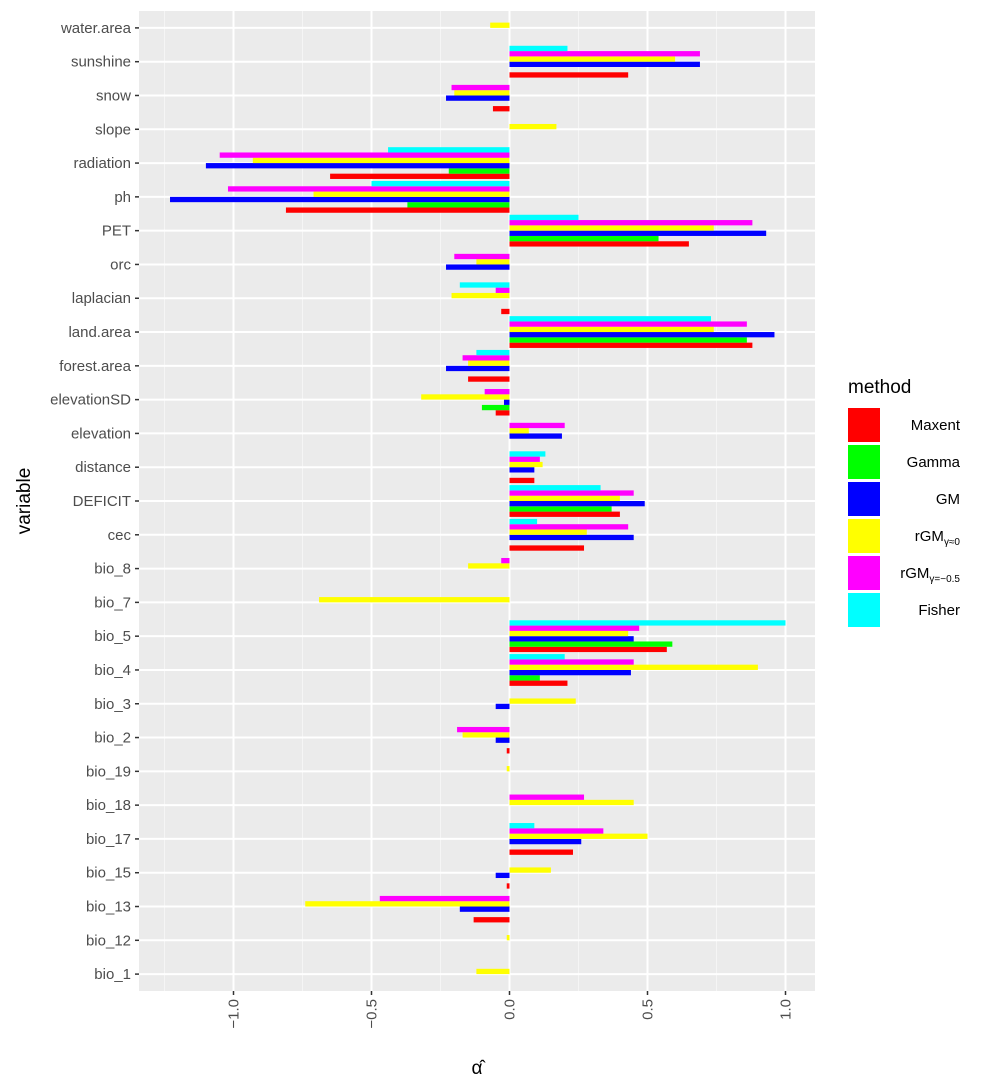  I want to click on bar-rGM_gamma0-orc, so click(493, 262).